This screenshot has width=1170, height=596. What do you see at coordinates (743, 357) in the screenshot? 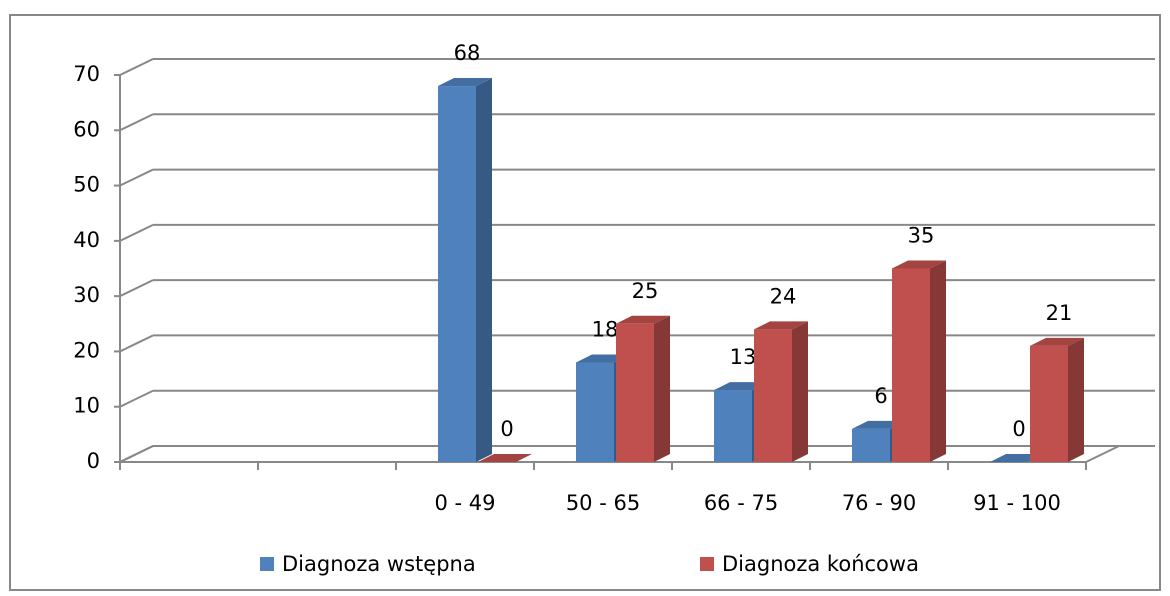
I see `data-label: 13` at bounding box center [743, 357].